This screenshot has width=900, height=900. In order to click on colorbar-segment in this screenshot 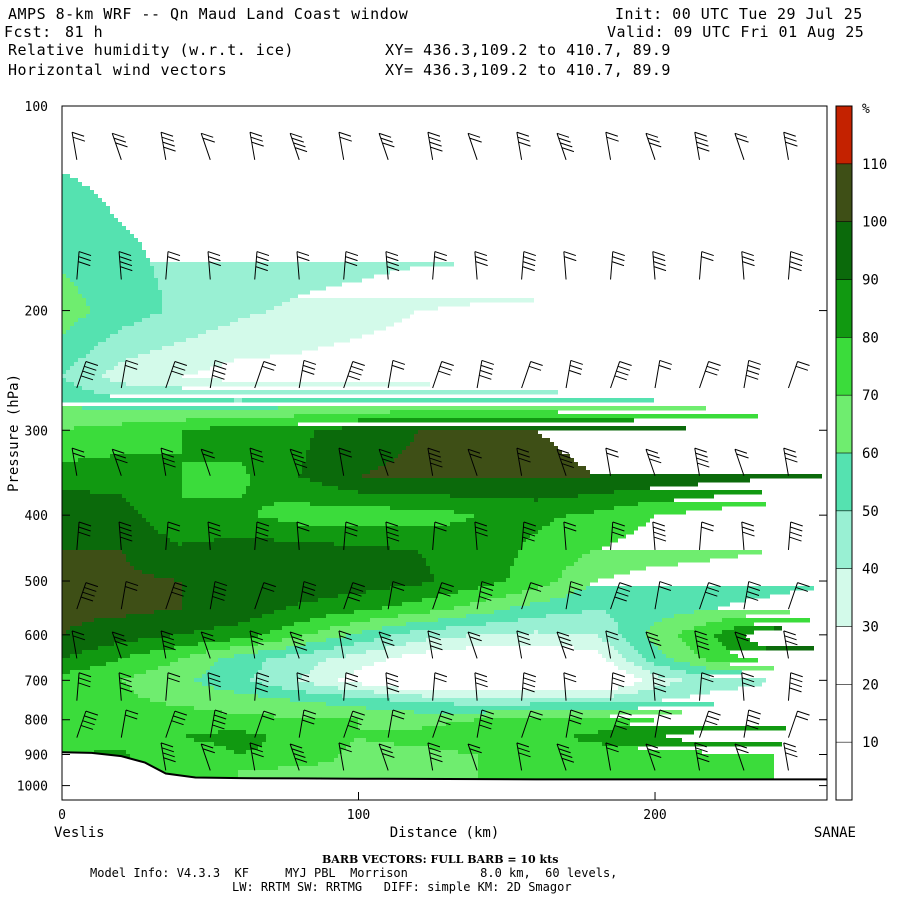, I will do `click(844, 539)`.